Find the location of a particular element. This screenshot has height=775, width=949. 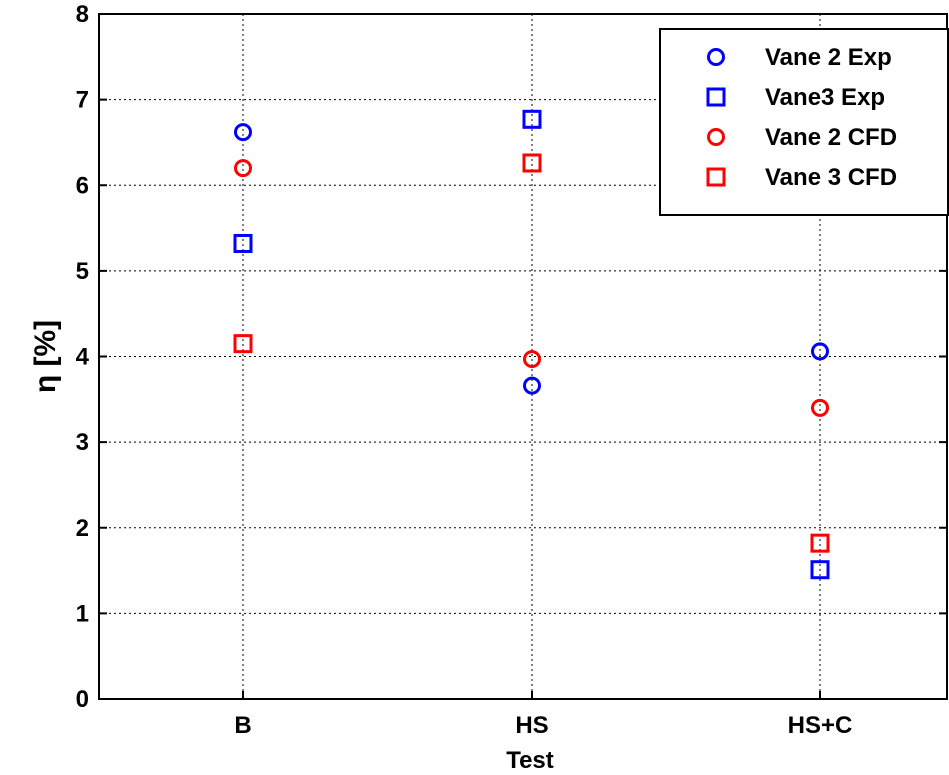

y-tick-label: 6 is located at coordinates (82, 185).